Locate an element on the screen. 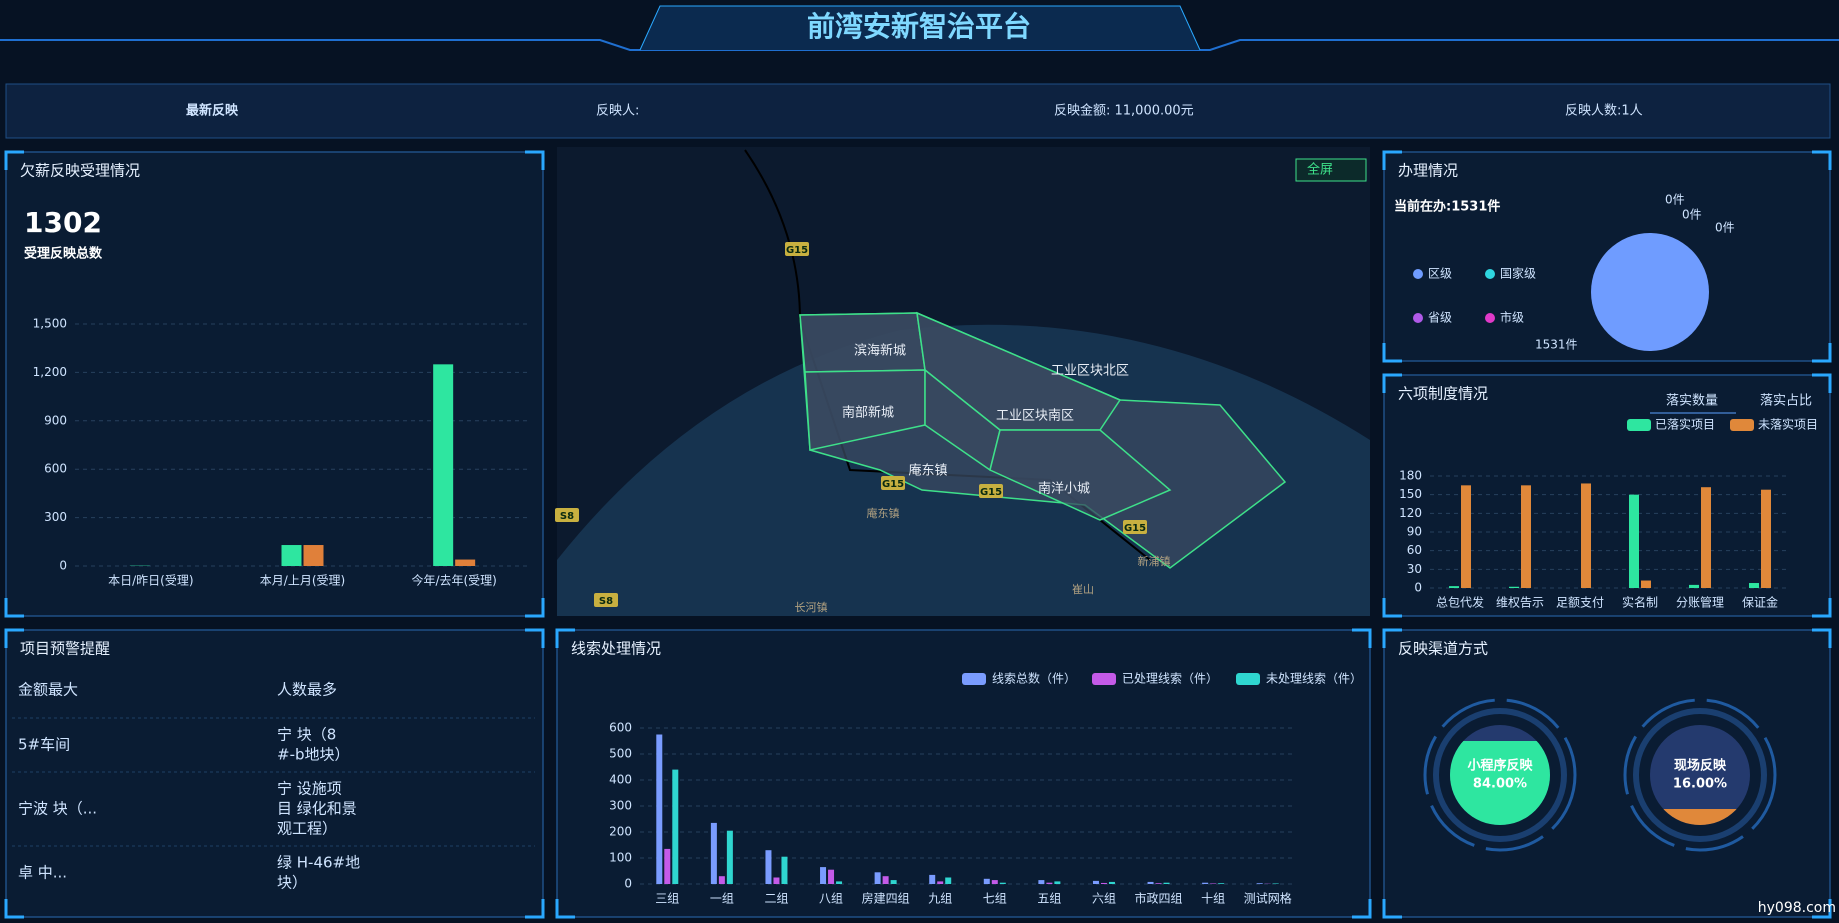 The height and width of the screenshot is (923, 1839). panel-title: 线索处理情况 is located at coordinates (616, 649).